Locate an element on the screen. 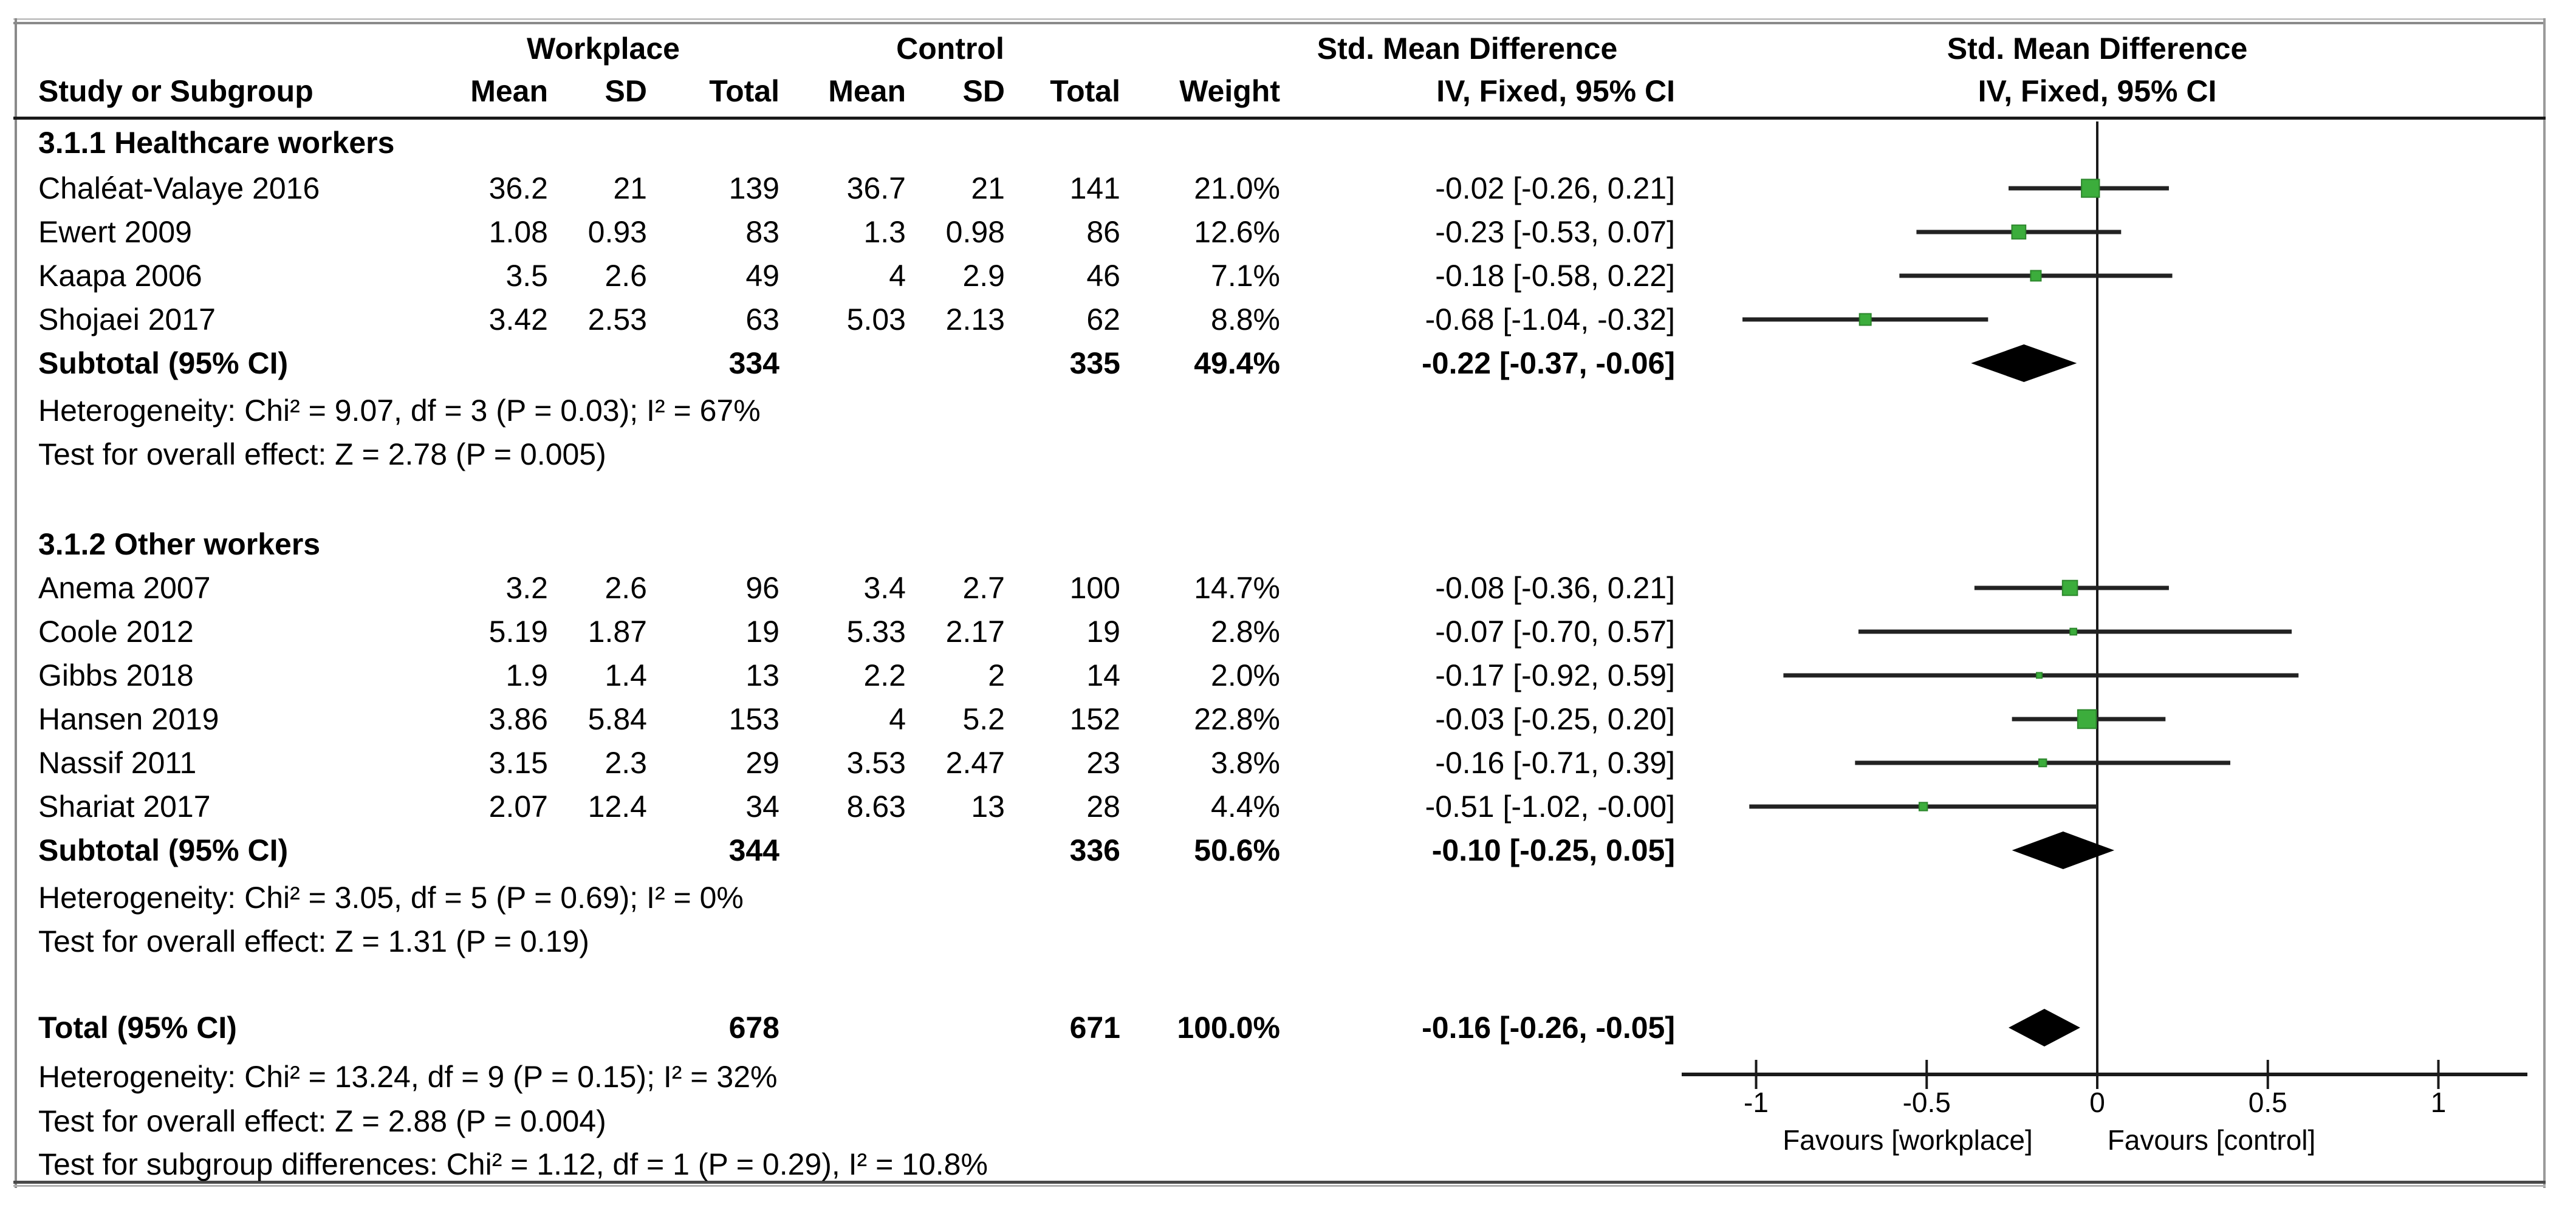  total-ci-text: -0.16 [-0.26, -0.05] is located at coordinates (1548, 1028).